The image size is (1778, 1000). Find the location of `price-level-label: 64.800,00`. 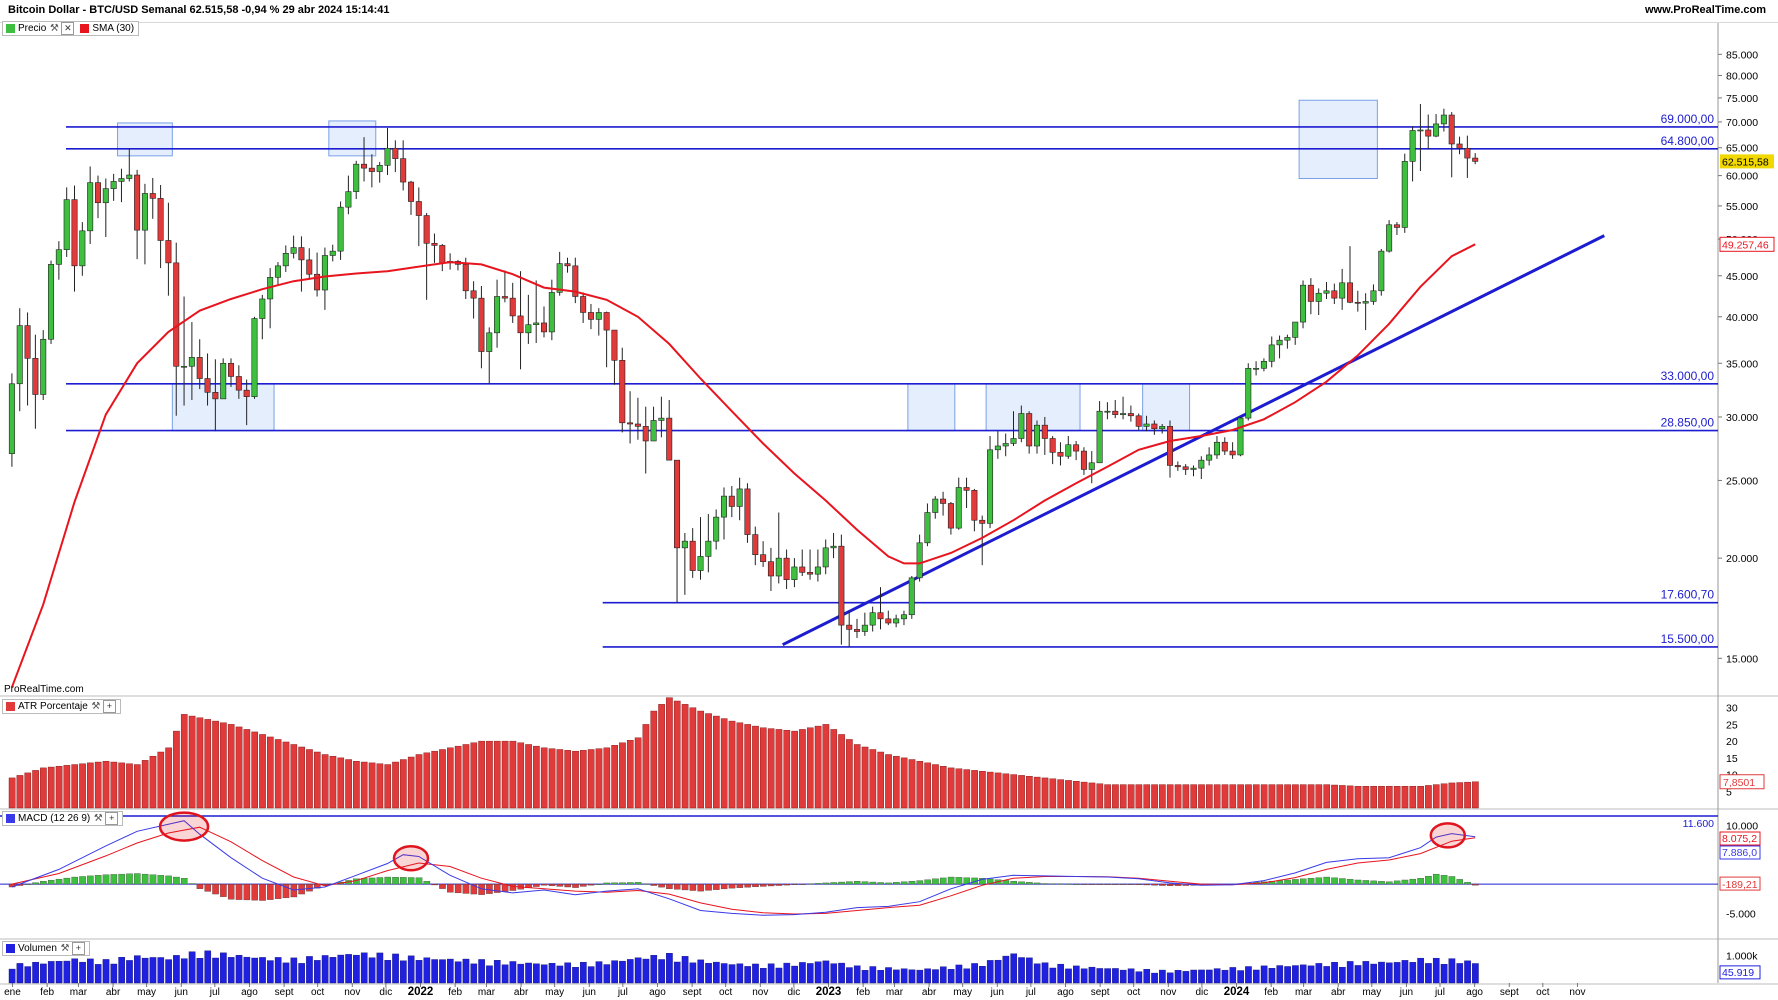

price-level-label: 64.800,00 is located at coordinates (1688, 141).